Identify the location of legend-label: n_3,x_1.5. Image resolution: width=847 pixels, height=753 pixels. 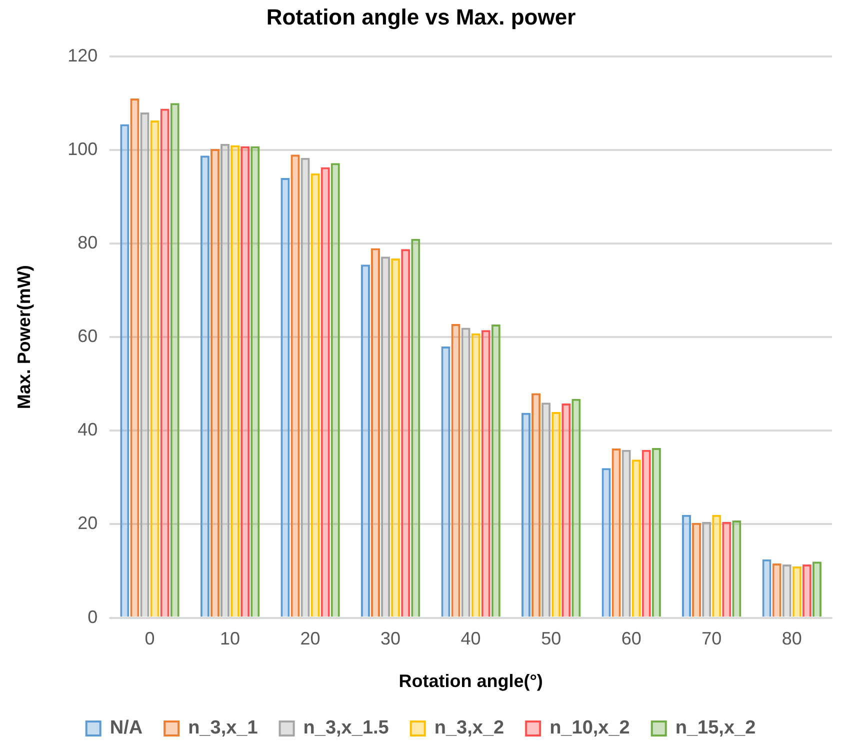
(346, 728).